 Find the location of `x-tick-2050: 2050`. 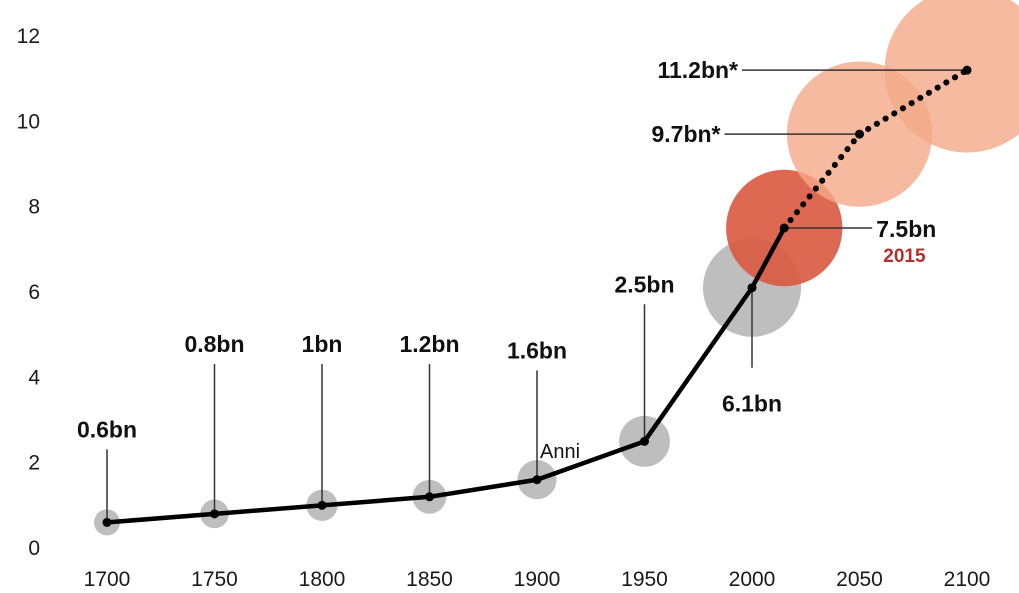

x-tick-2050: 2050 is located at coordinates (859, 579).